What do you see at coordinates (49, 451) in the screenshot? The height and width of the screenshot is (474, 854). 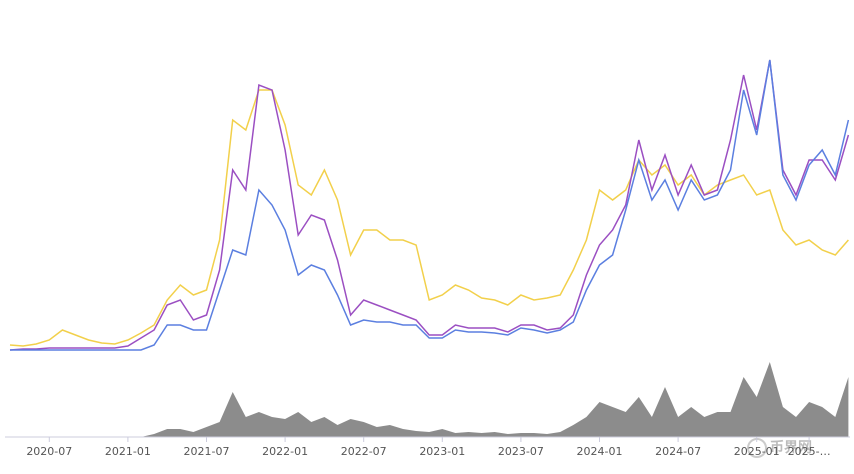 I see `x-tick-label: 2020-07` at bounding box center [49, 451].